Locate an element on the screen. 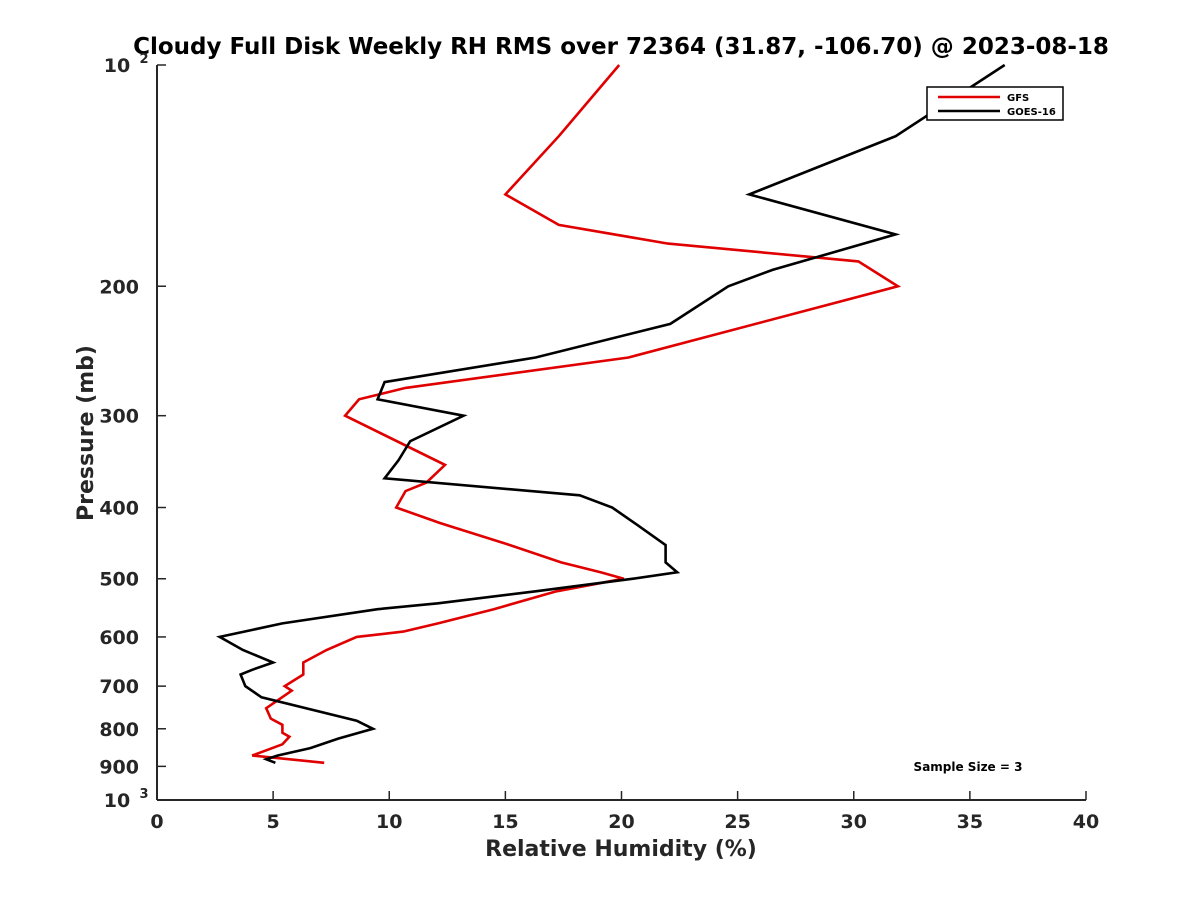  x-tick-label: 30 is located at coordinates (854, 822).